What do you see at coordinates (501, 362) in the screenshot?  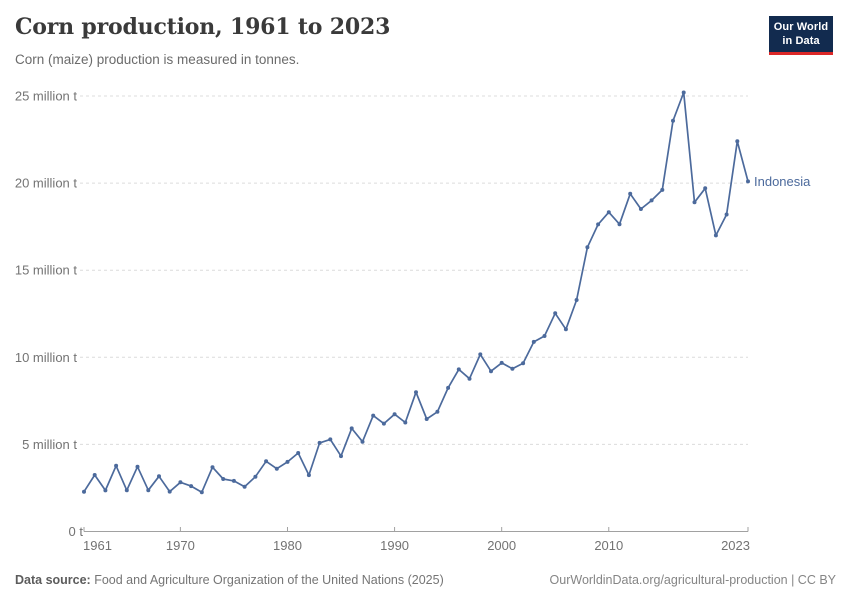 I see `data-point-2000` at bounding box center [501, 362].